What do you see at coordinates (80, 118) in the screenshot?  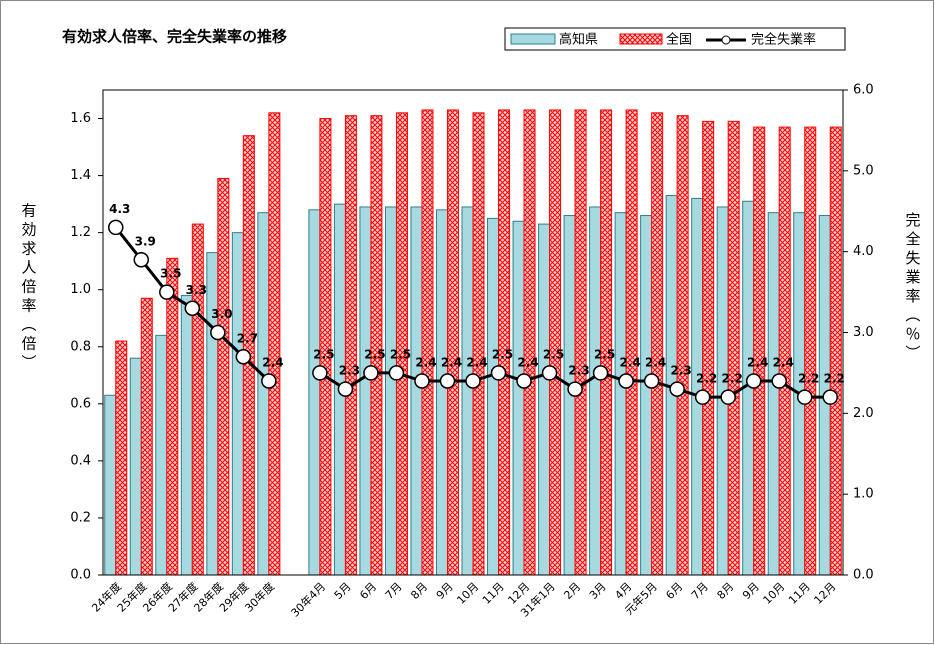 I see `y-tick-label: 1.6` at bounding box center [80, 118].